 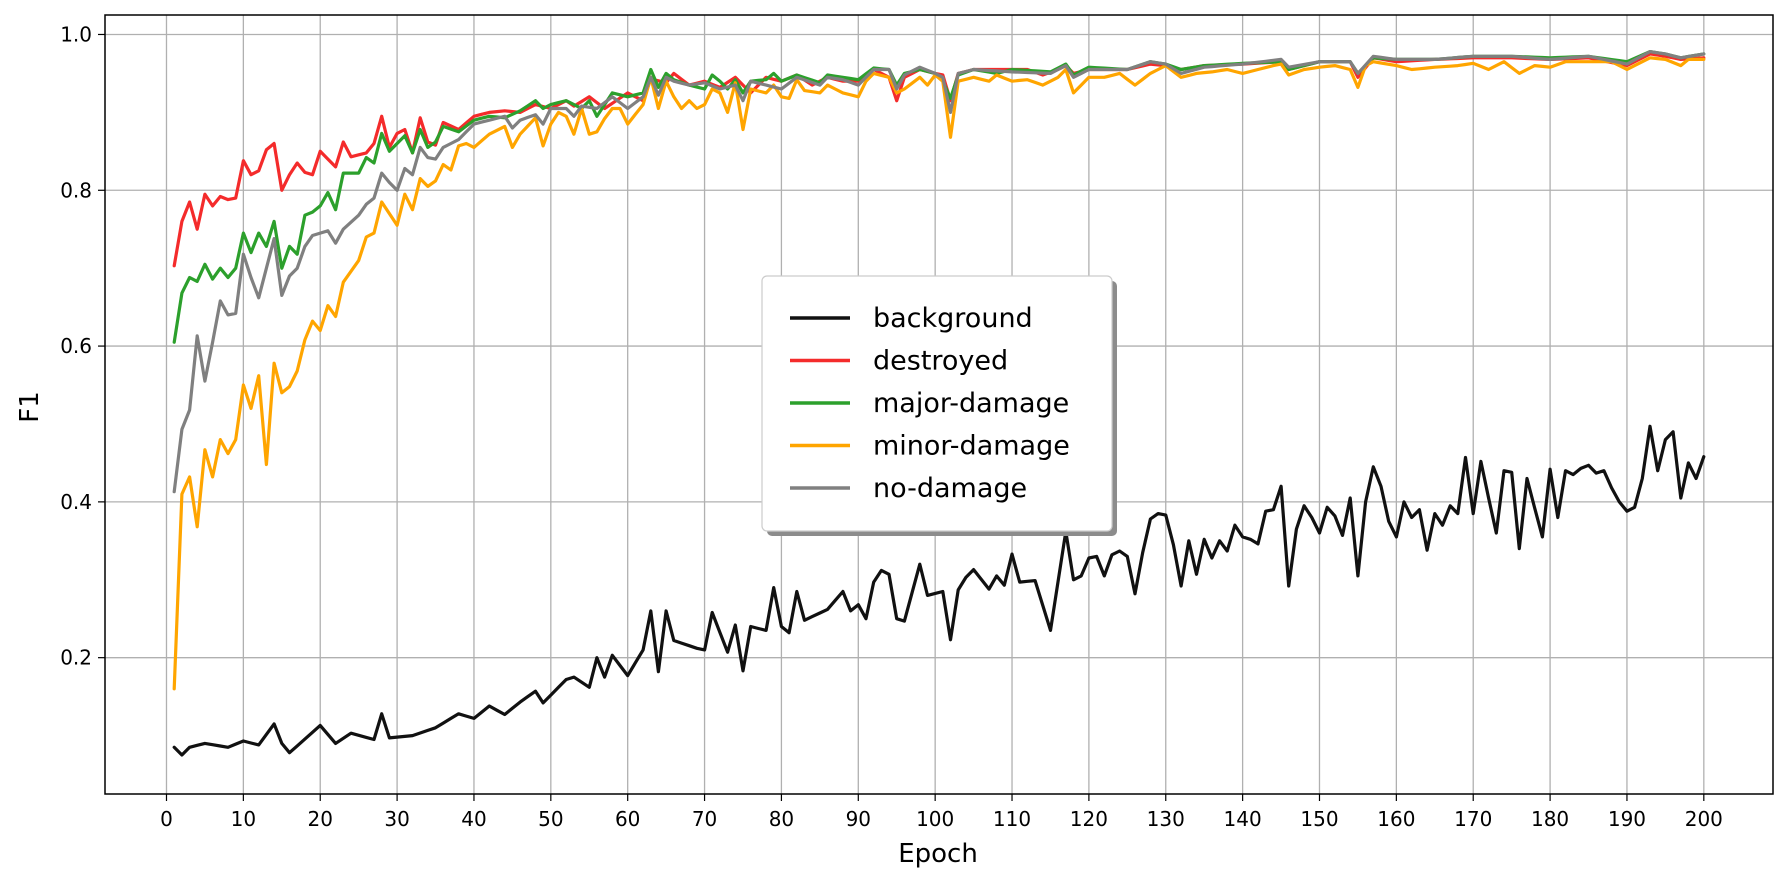 I want to click on x-tick-label: 30, so click(x=396, y=819).